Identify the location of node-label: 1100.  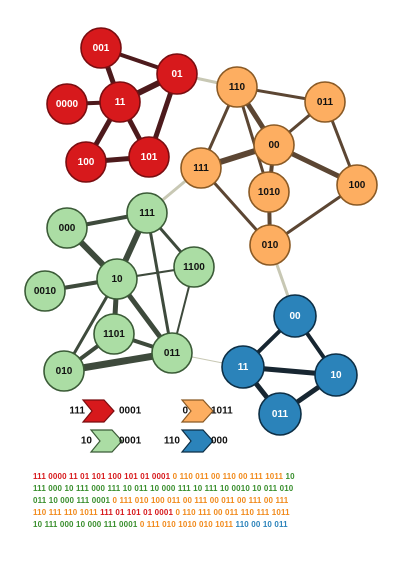
(194, 267).